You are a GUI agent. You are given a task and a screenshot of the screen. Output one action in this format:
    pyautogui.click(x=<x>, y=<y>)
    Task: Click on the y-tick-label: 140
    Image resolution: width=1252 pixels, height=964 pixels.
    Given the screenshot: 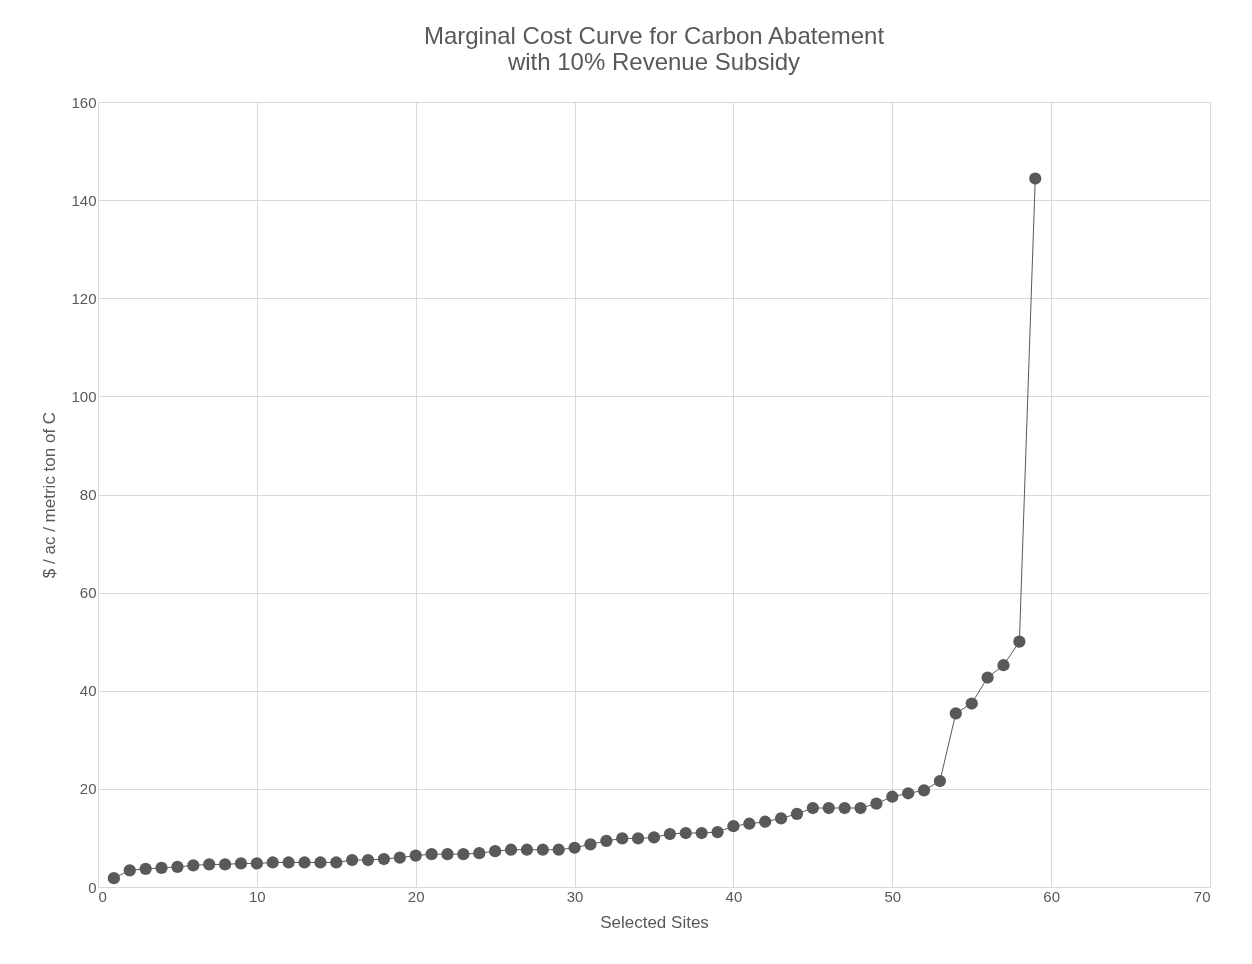 What is the action you would take?
    pyautogui.click(x=84, y=200)
    